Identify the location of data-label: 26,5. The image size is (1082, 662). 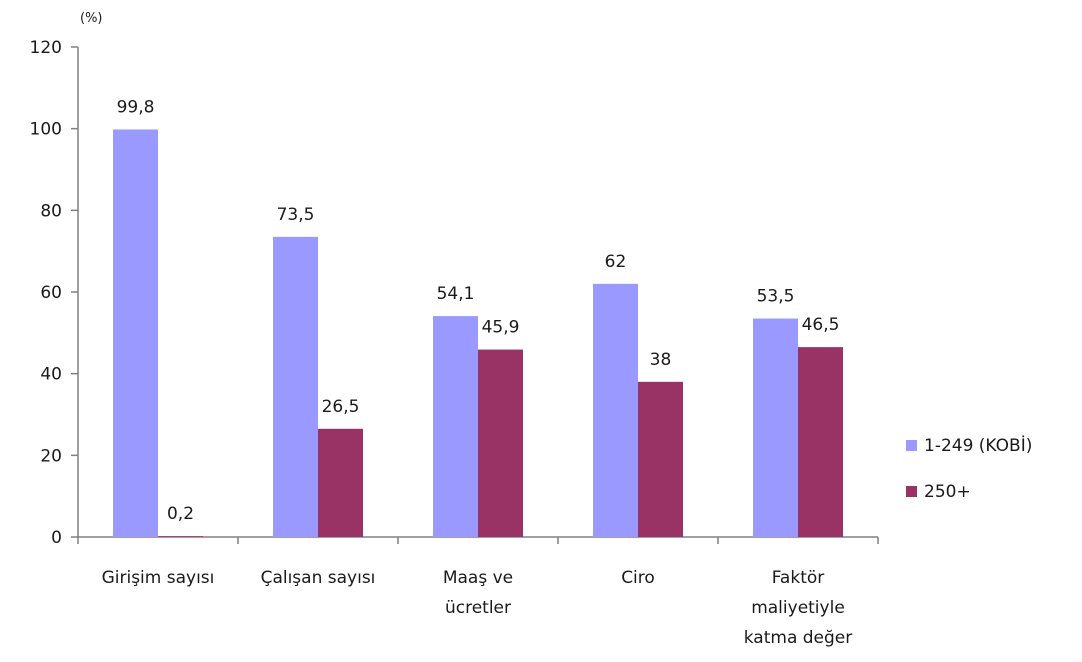
(341, 407).